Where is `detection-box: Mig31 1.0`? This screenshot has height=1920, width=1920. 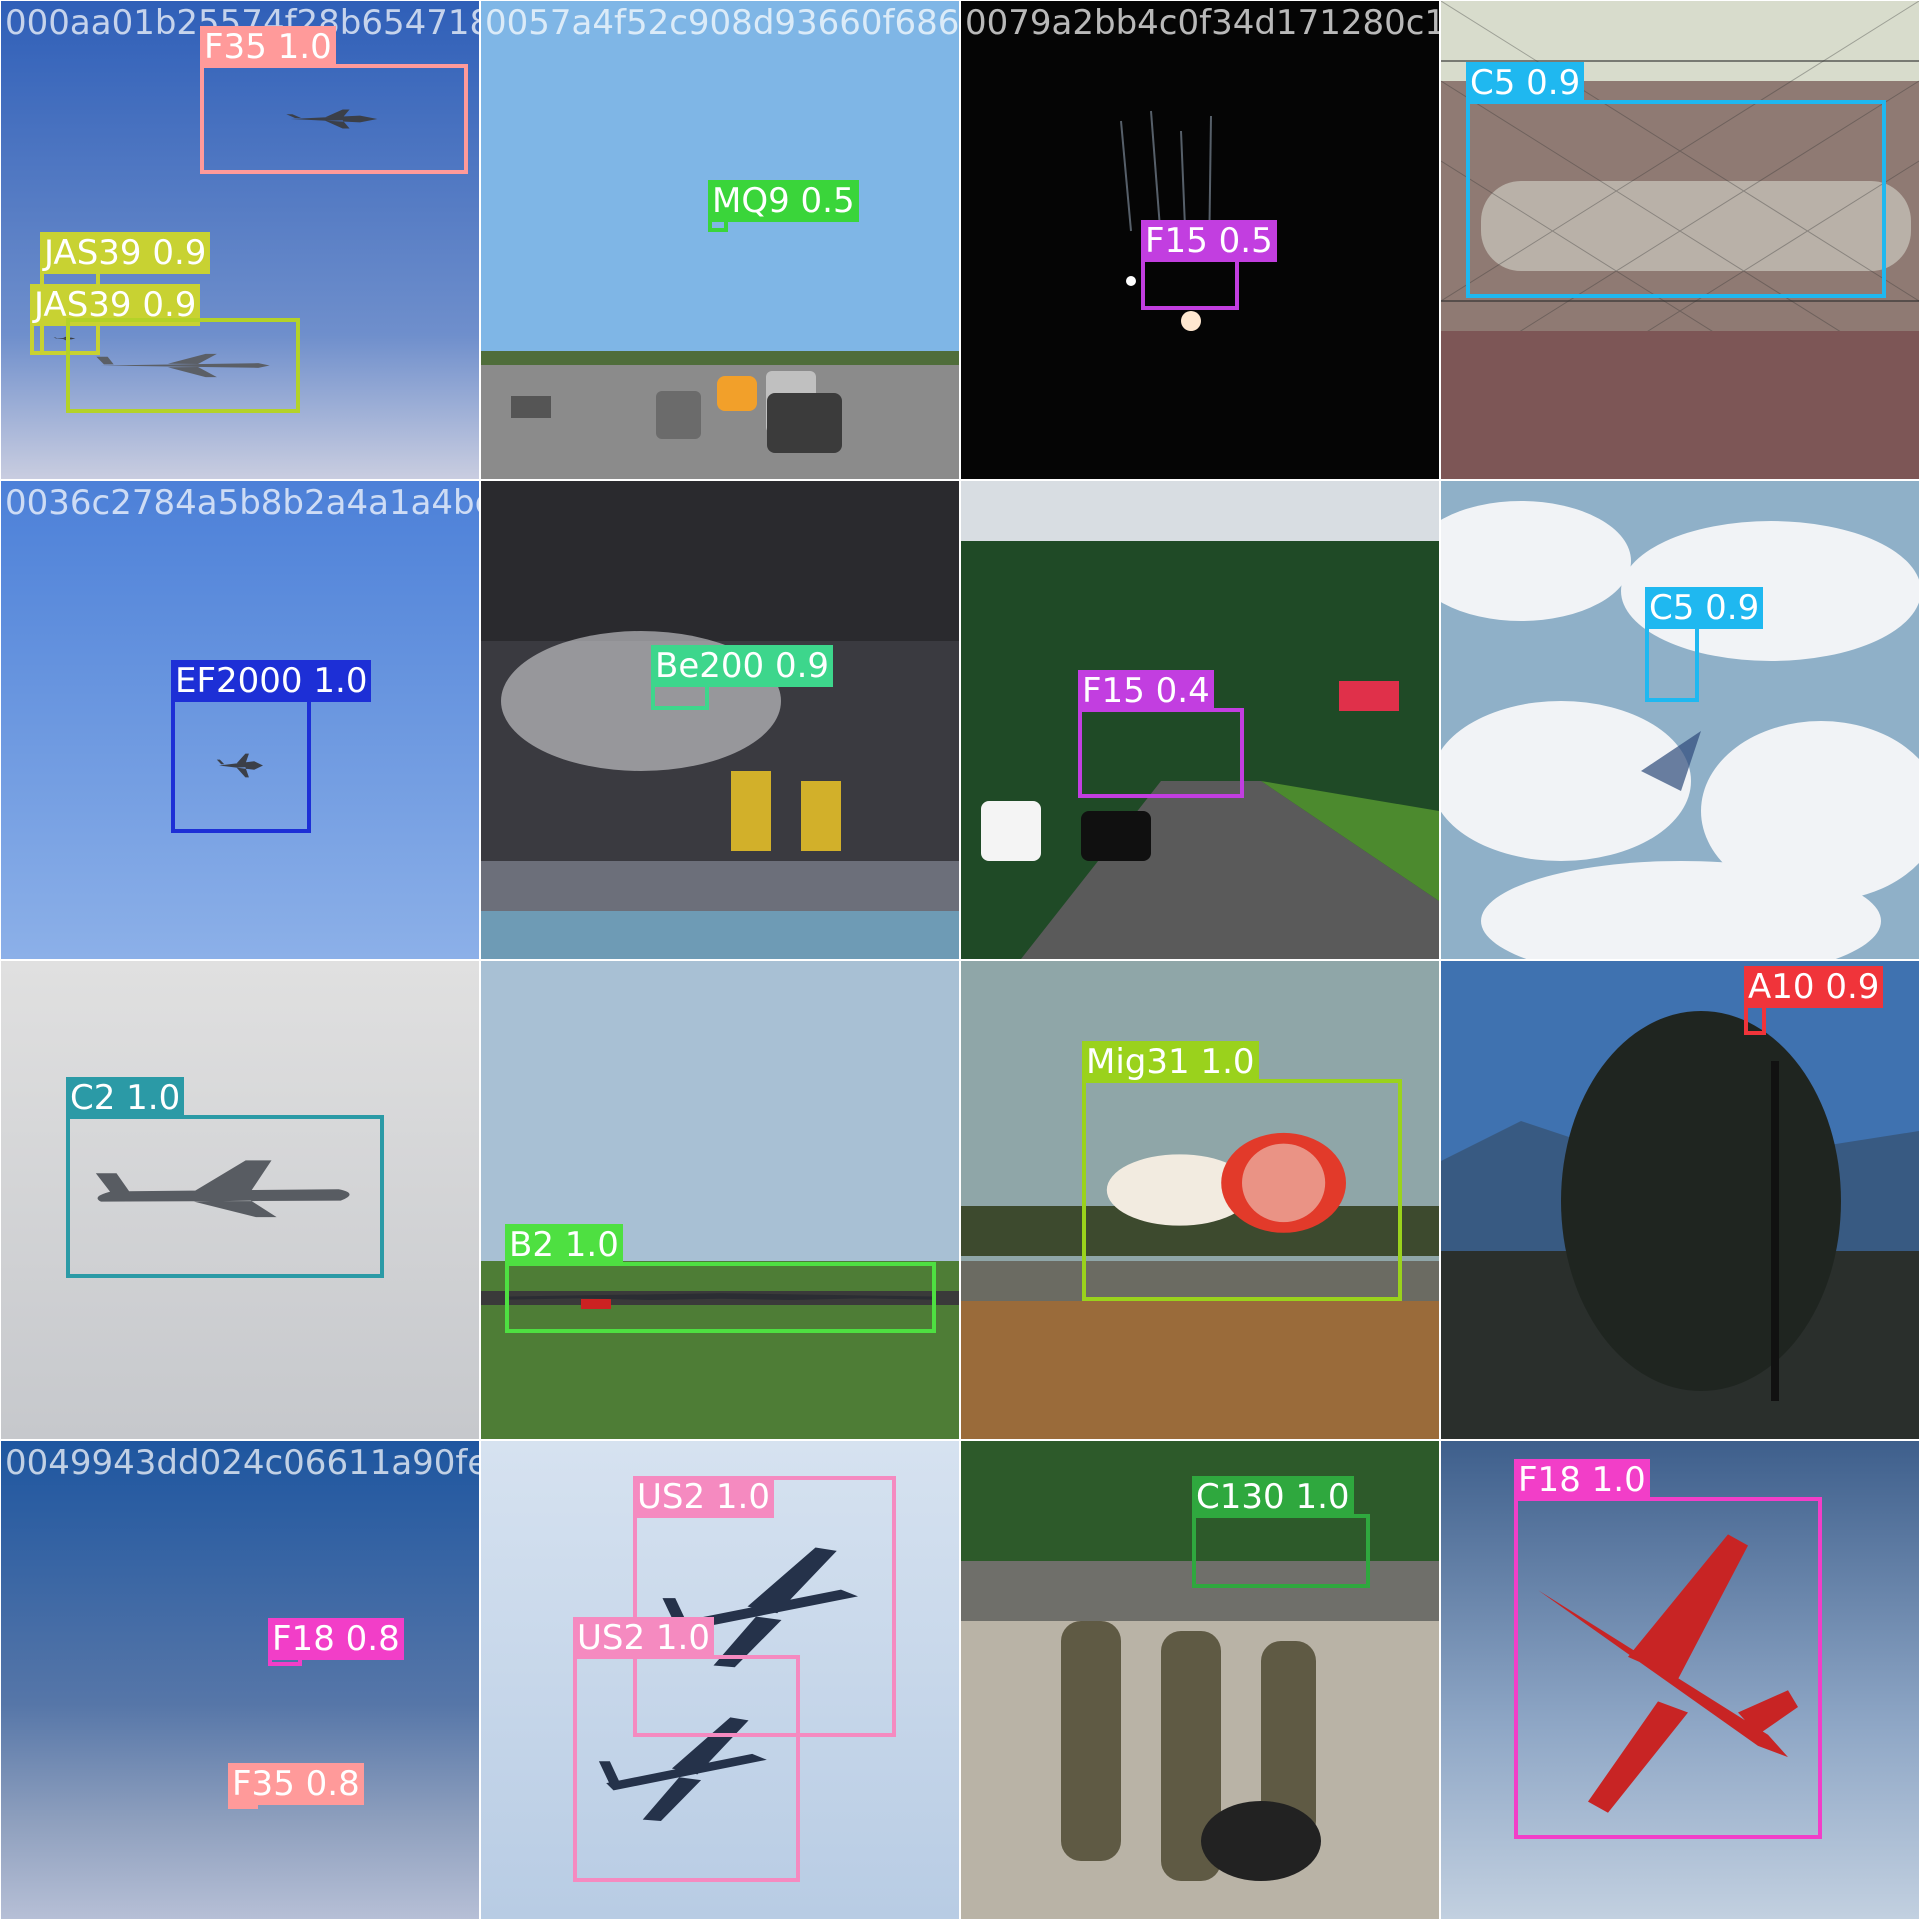
detection-box: Mig31 1.0 is located at coordinates (1242, 1171).